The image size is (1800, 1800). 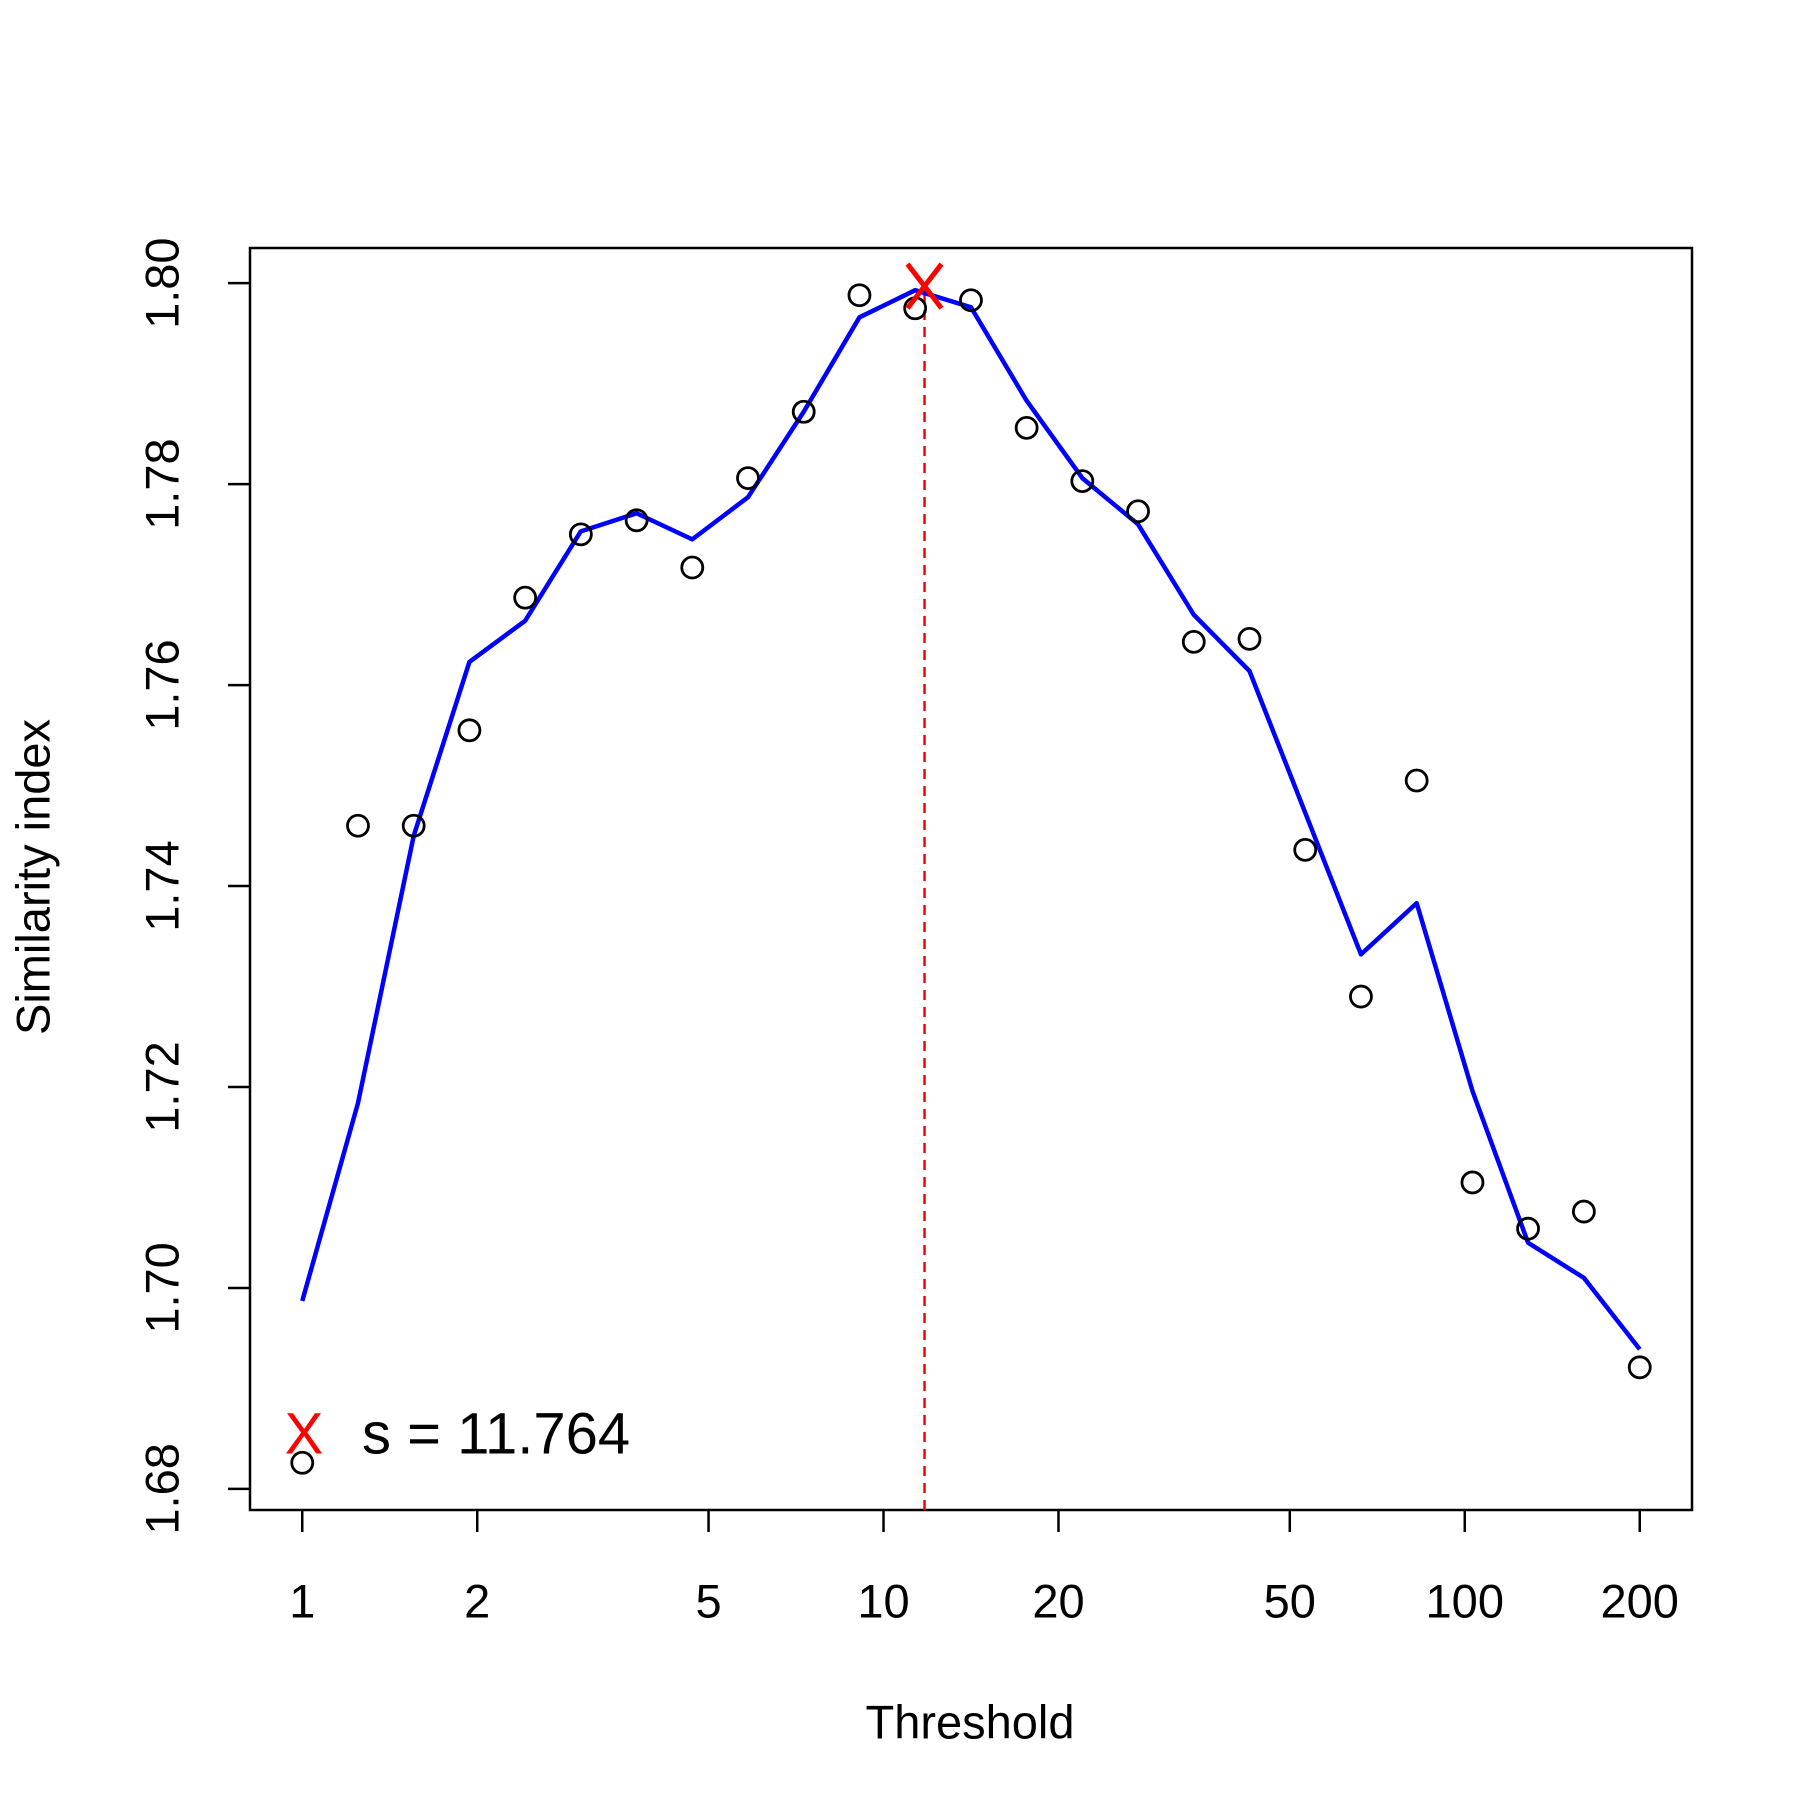 What do you see at coordinates (161, 483) in the screenshot?
I see `y-tick-label: 1.78` at bounding box center [161, 483].